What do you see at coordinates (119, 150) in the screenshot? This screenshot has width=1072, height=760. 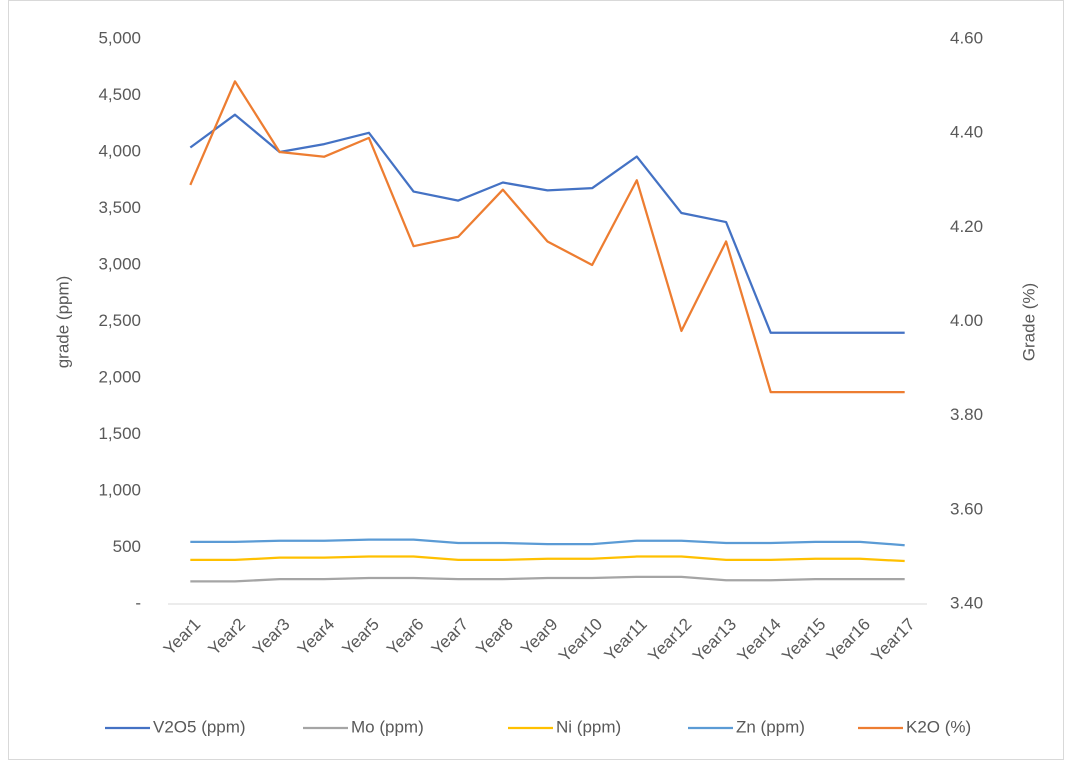 I see `y-tick-label: 4,000` at bounding box center [119, 150].